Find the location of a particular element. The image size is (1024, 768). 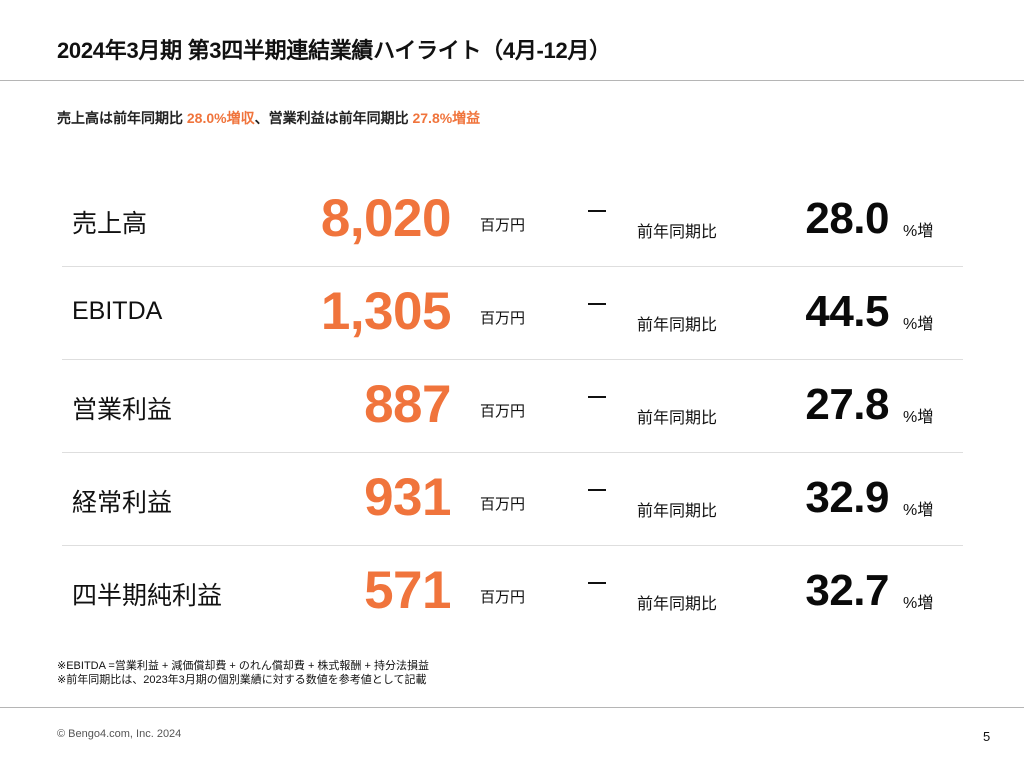

metric-row-revenue: 売上高 8,020 百万円 前年同期比 28.0 %増 is located at coordinates (512, 220).